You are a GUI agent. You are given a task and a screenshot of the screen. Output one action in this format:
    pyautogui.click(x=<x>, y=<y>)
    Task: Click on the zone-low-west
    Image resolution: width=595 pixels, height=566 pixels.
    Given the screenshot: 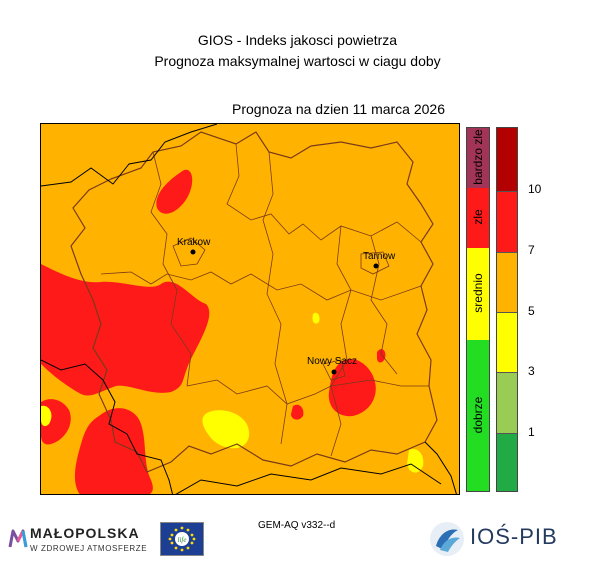 What is the action you would take?
    pyautogui.click(x=46, y=416)
    